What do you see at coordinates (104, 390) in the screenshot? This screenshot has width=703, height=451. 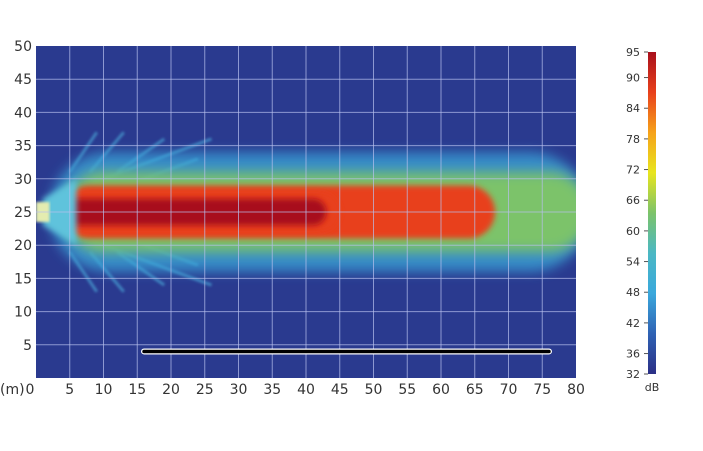 I see `x-tick-label: 10` at bounding box center [104, 390].